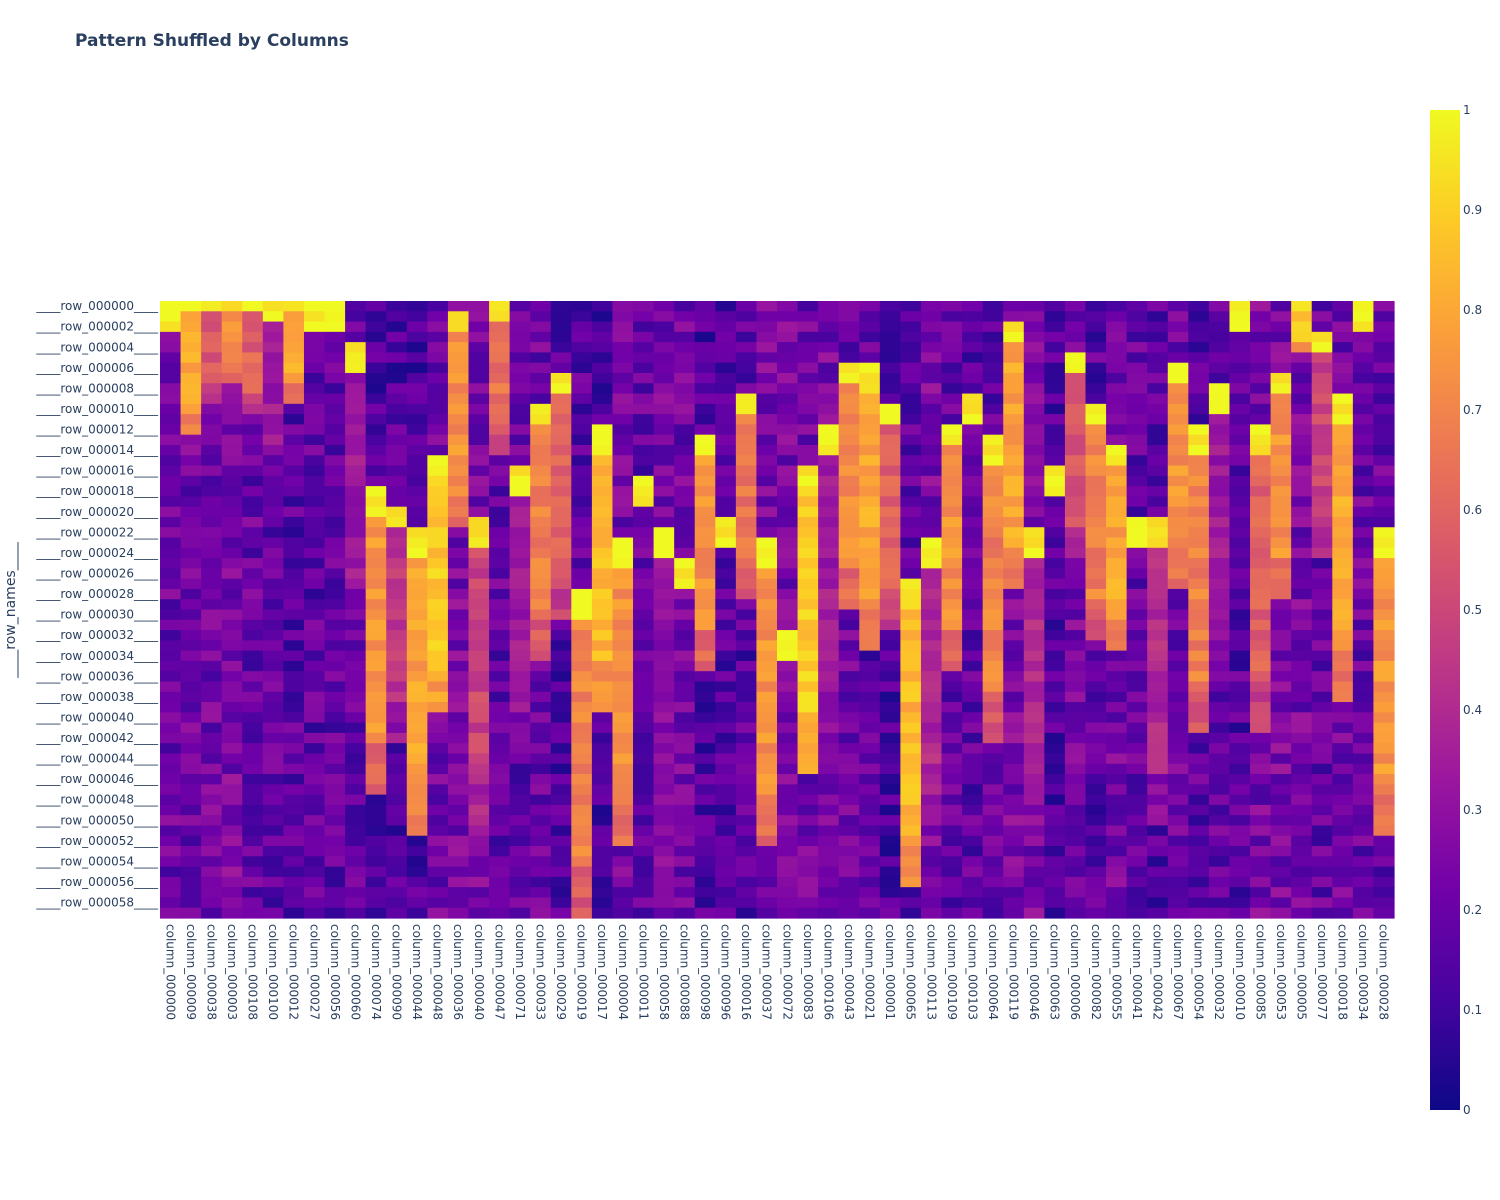 The width and height of the screenshot is (1500, 1200). I want to click on y-tick-label: ____row_000034____, so click(97, 656).